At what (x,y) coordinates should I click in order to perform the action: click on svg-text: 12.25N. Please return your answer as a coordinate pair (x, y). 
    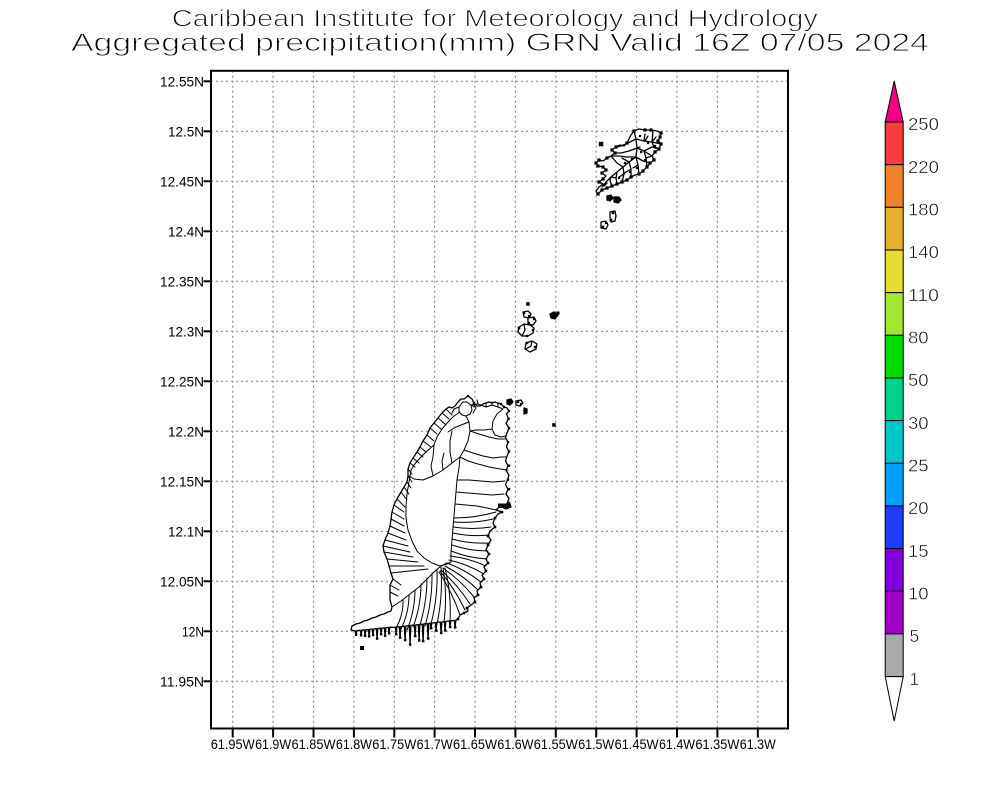
    Looking at the image, I should click on (182, 381).